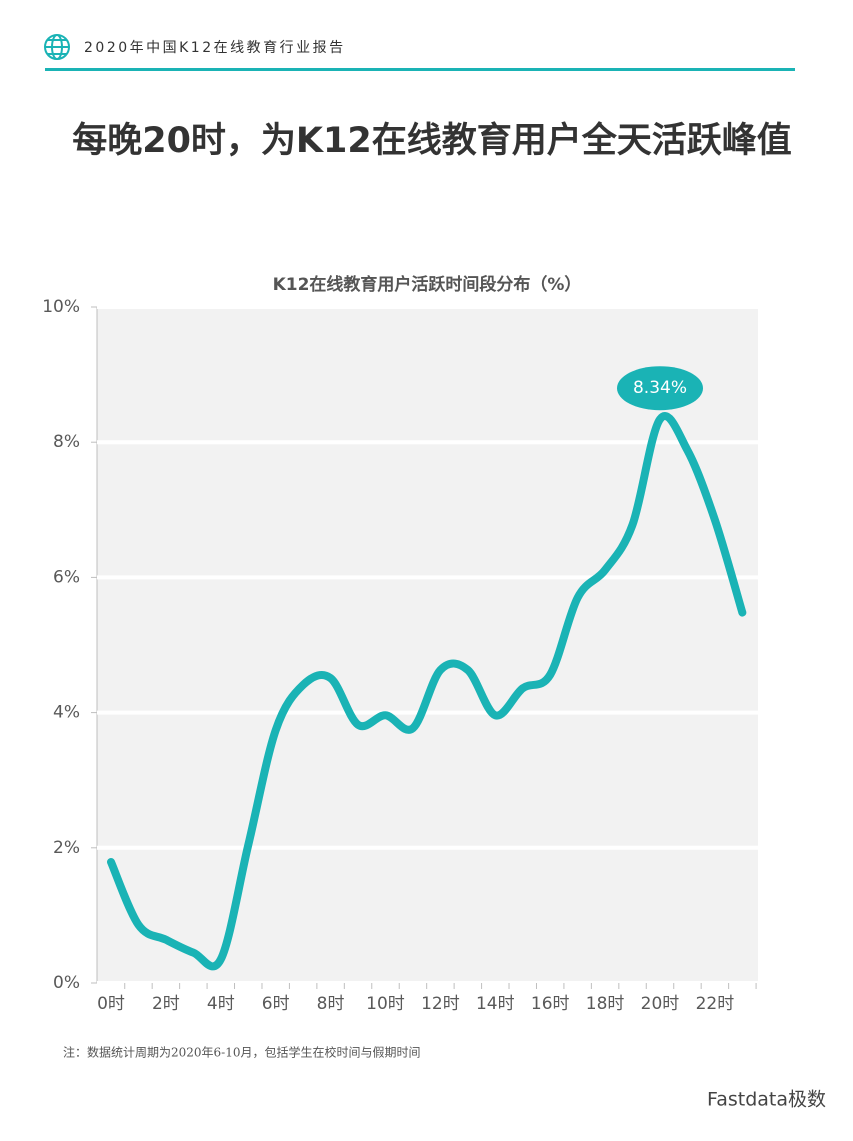 This screenshot has width=853, height=1141. Describe the element at coordinates (242, 1052) in the screenshot. I see `note: 注：数据统计周期为2020年6-10月，包括学生在校时间与假期时间` at that location.